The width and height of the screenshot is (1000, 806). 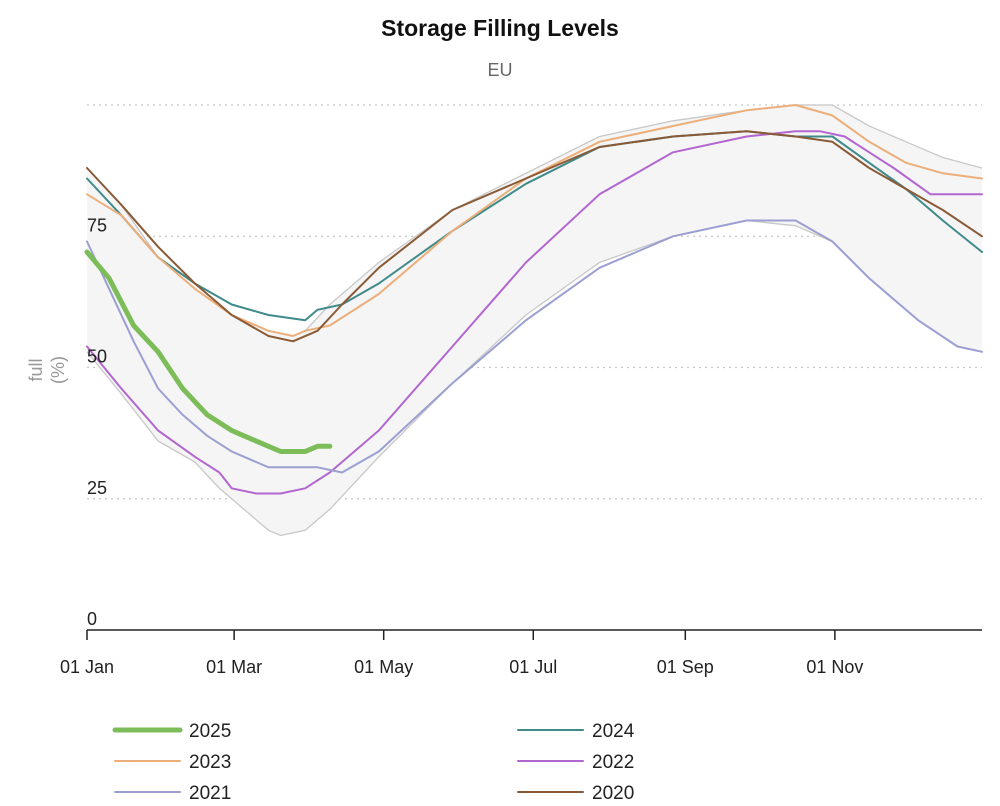 What do you see at coordinates (210, 793) in the screenshot?
I see `legend-label-2021: 2021` at bounding box center [210, 793].